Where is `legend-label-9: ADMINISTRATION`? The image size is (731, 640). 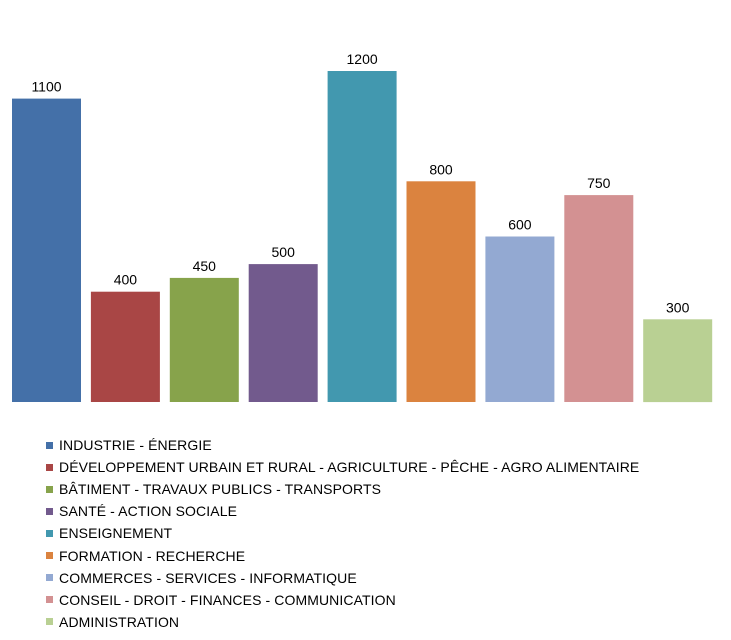 legend-label-9: ADMINISTRATION is located at coordinates (119, 621).